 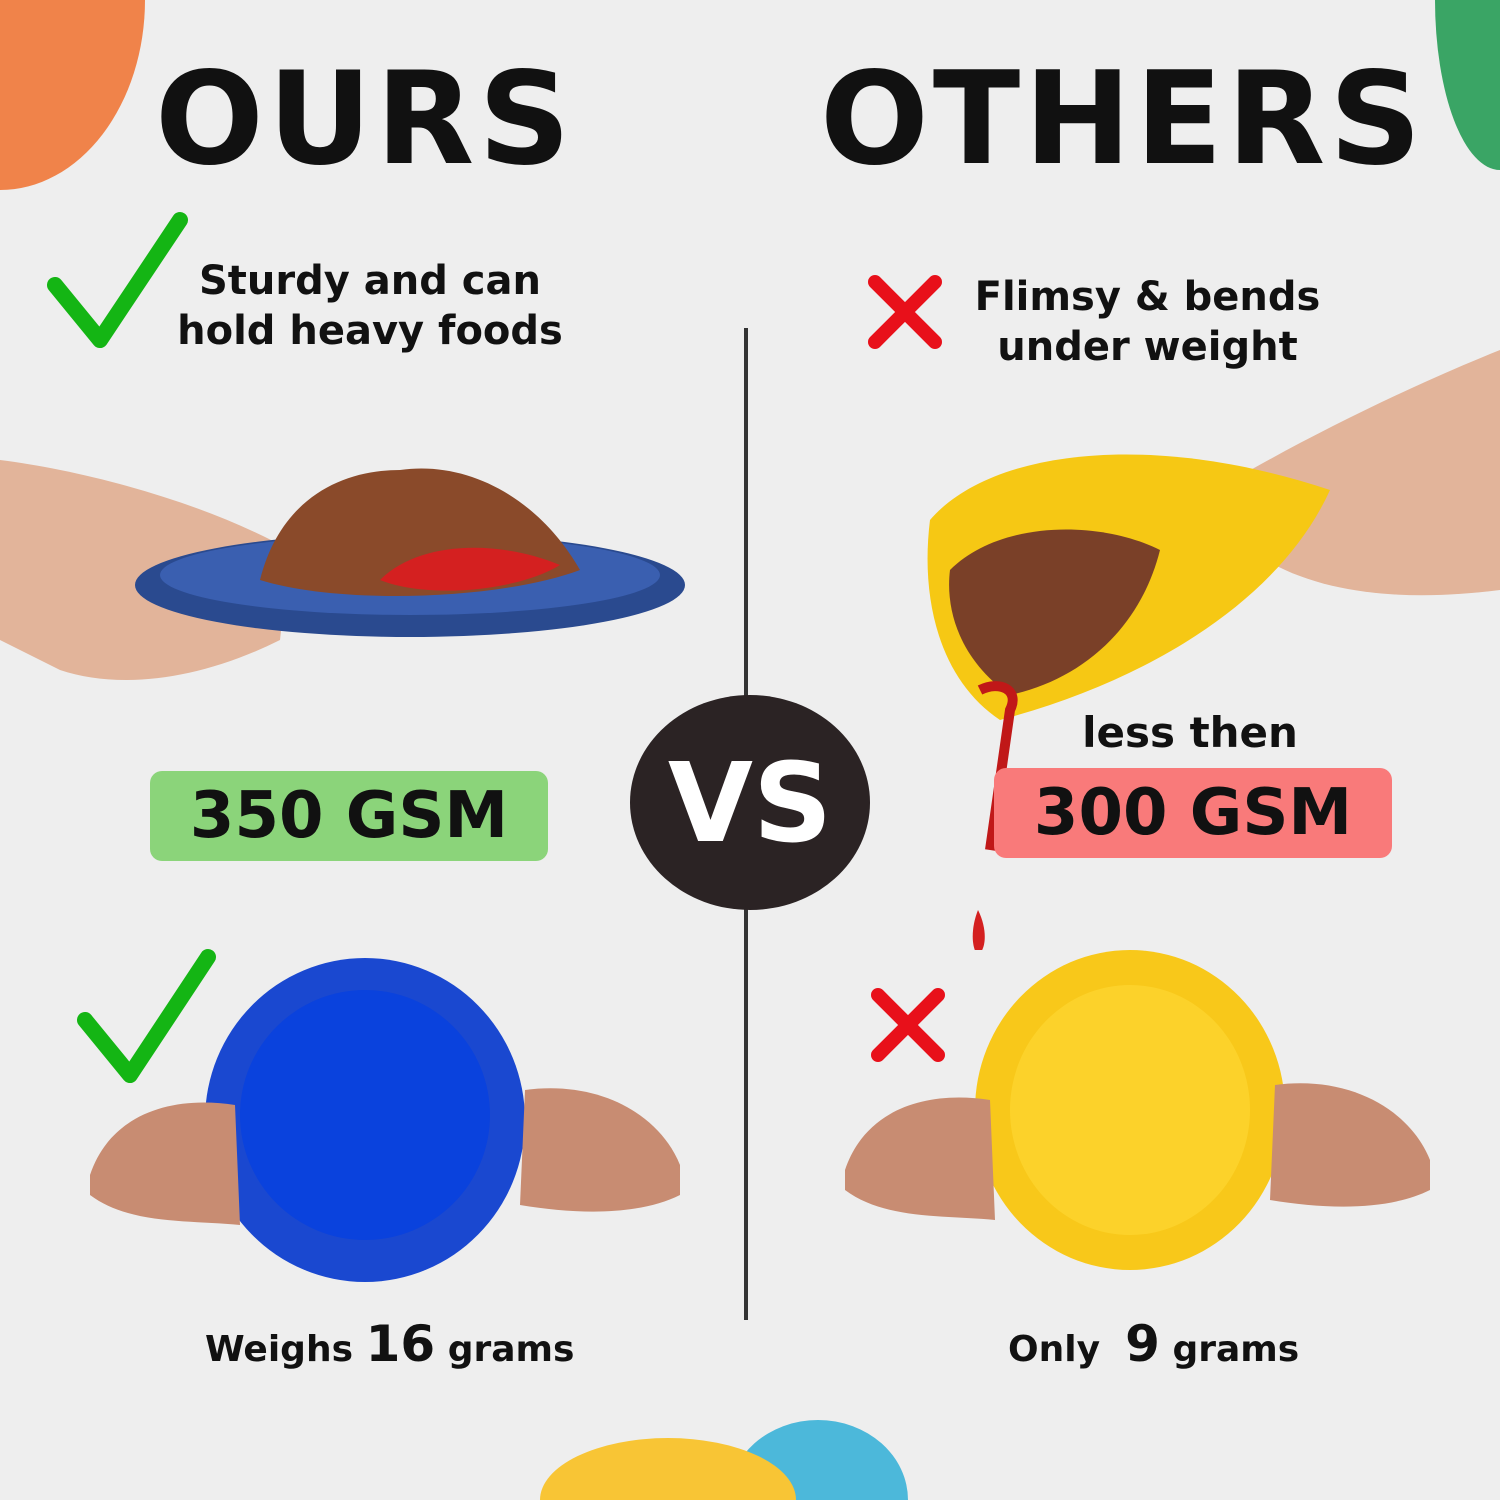 What do you see at coordinates (1142, 1344) in the screenshot?
I see `others-weight-value: 9` at bounding box center [1142, 1344].